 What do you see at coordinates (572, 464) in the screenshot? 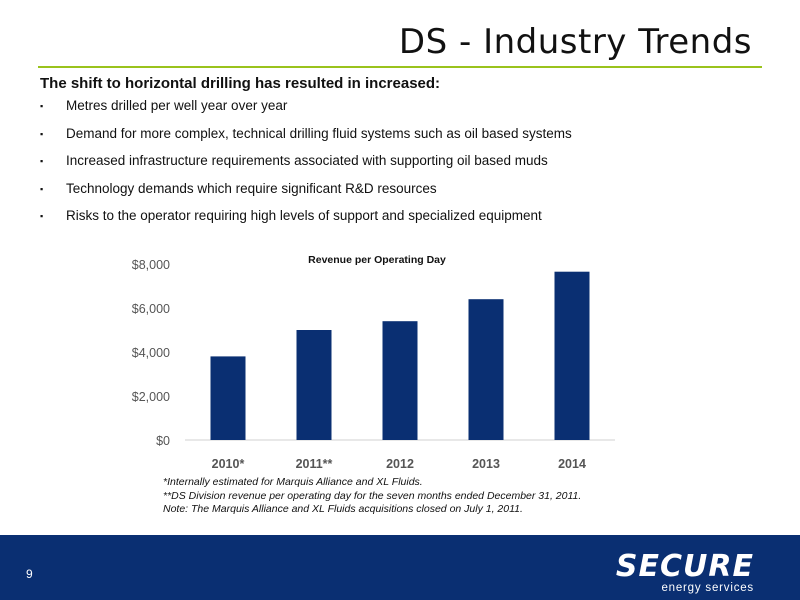
I see `x-tick-label: 2014` at bounding box center [572, 464].